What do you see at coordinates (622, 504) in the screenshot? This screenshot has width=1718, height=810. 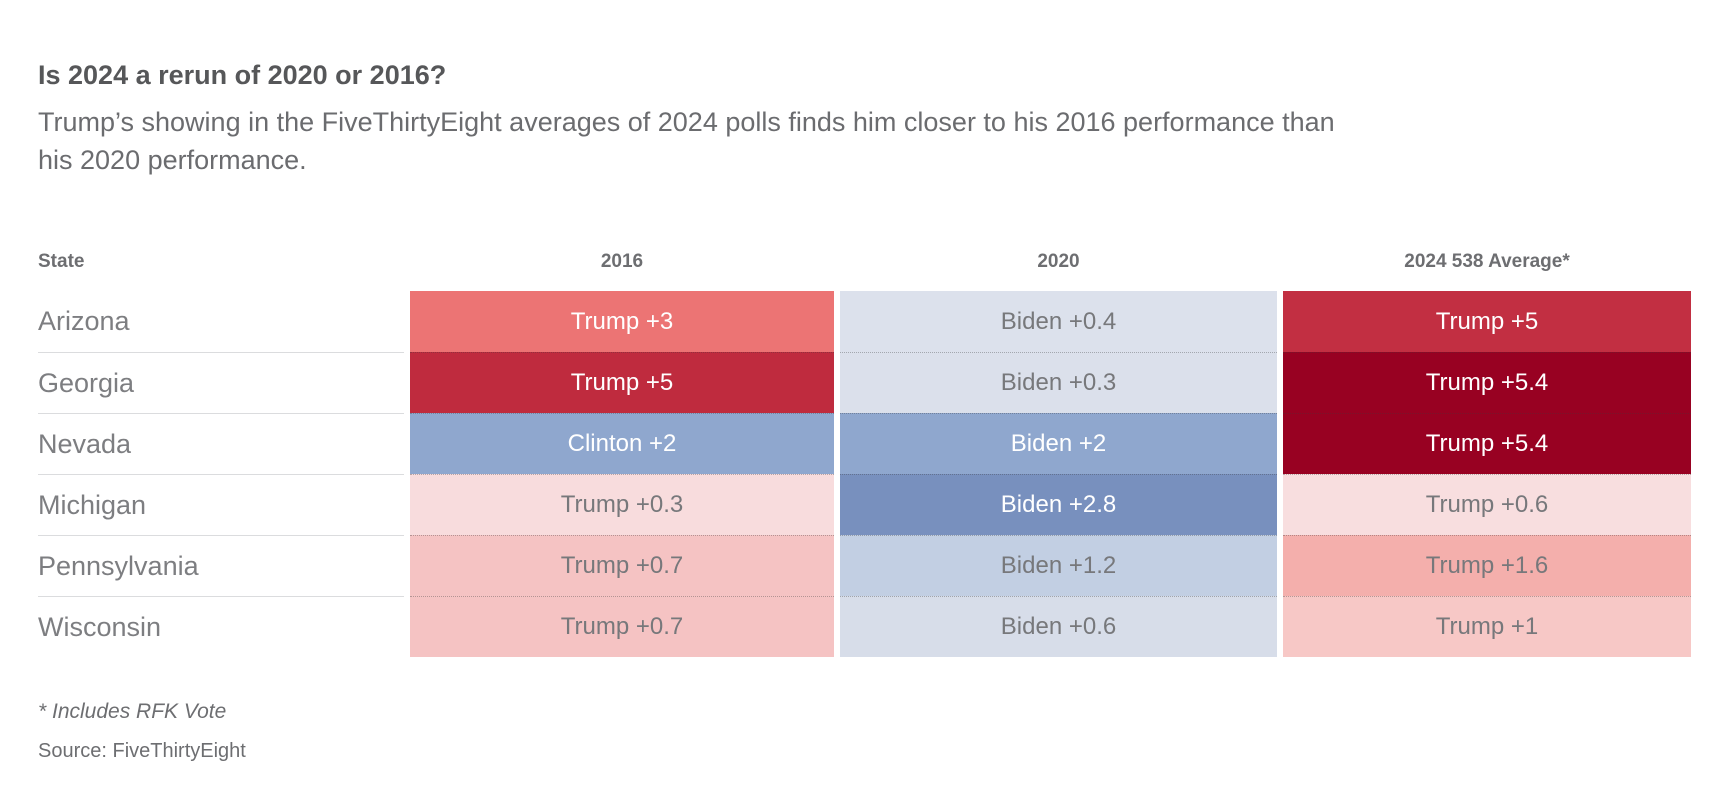 I see `margin-cell-2016: Trump +0.3` at bounding box center [622, 504].